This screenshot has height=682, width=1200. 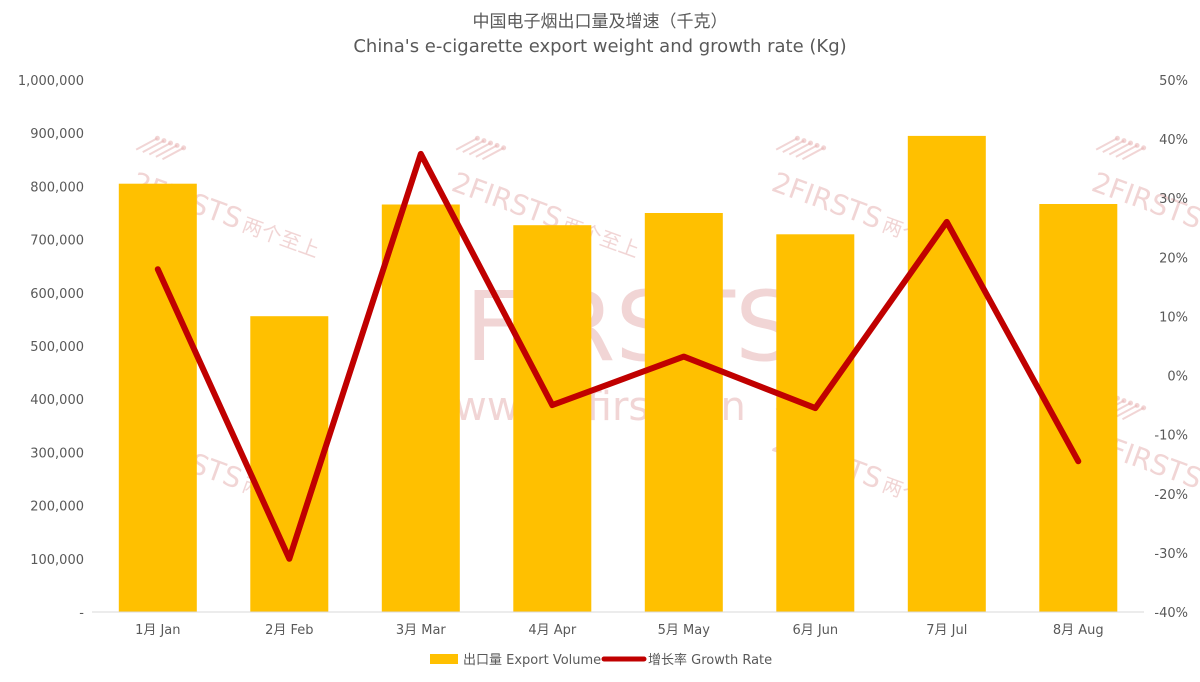 I want to click on y-left-tick-label: 300,000, so click(x=57, y=453).